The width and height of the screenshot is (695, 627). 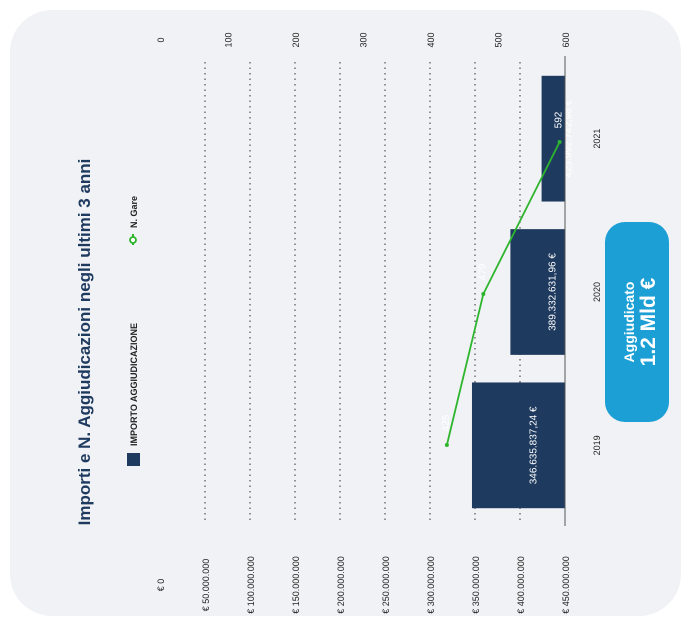 I want to click on bar-value-label: 346.635.837,24 €, so click(x=533, y=445).